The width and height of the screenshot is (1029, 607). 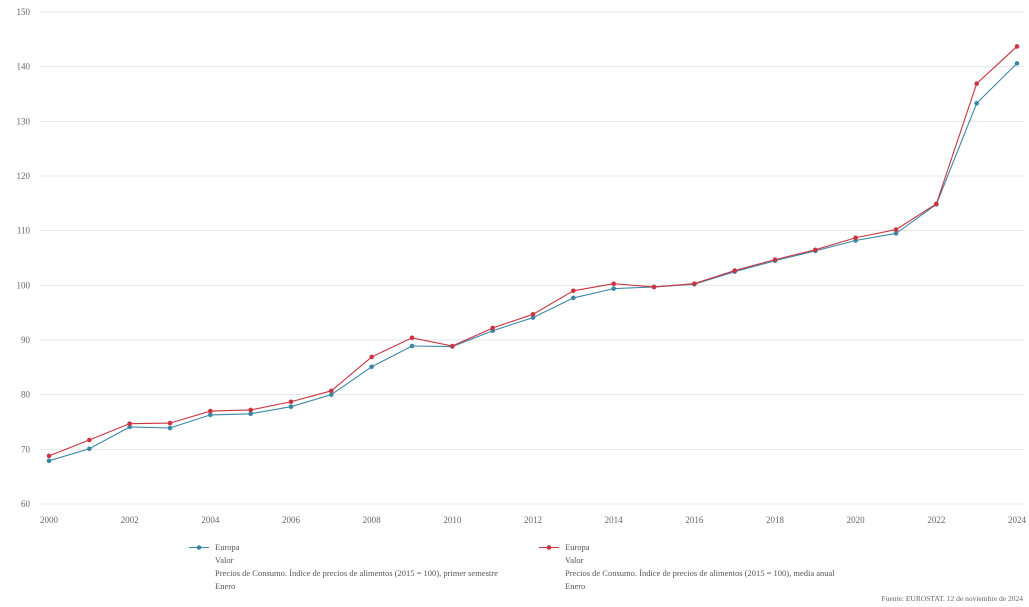 What do you see at coordinates (533, 317) in the screenshot?
I see `series-0-point-2012` at bounding box center [533, 317].